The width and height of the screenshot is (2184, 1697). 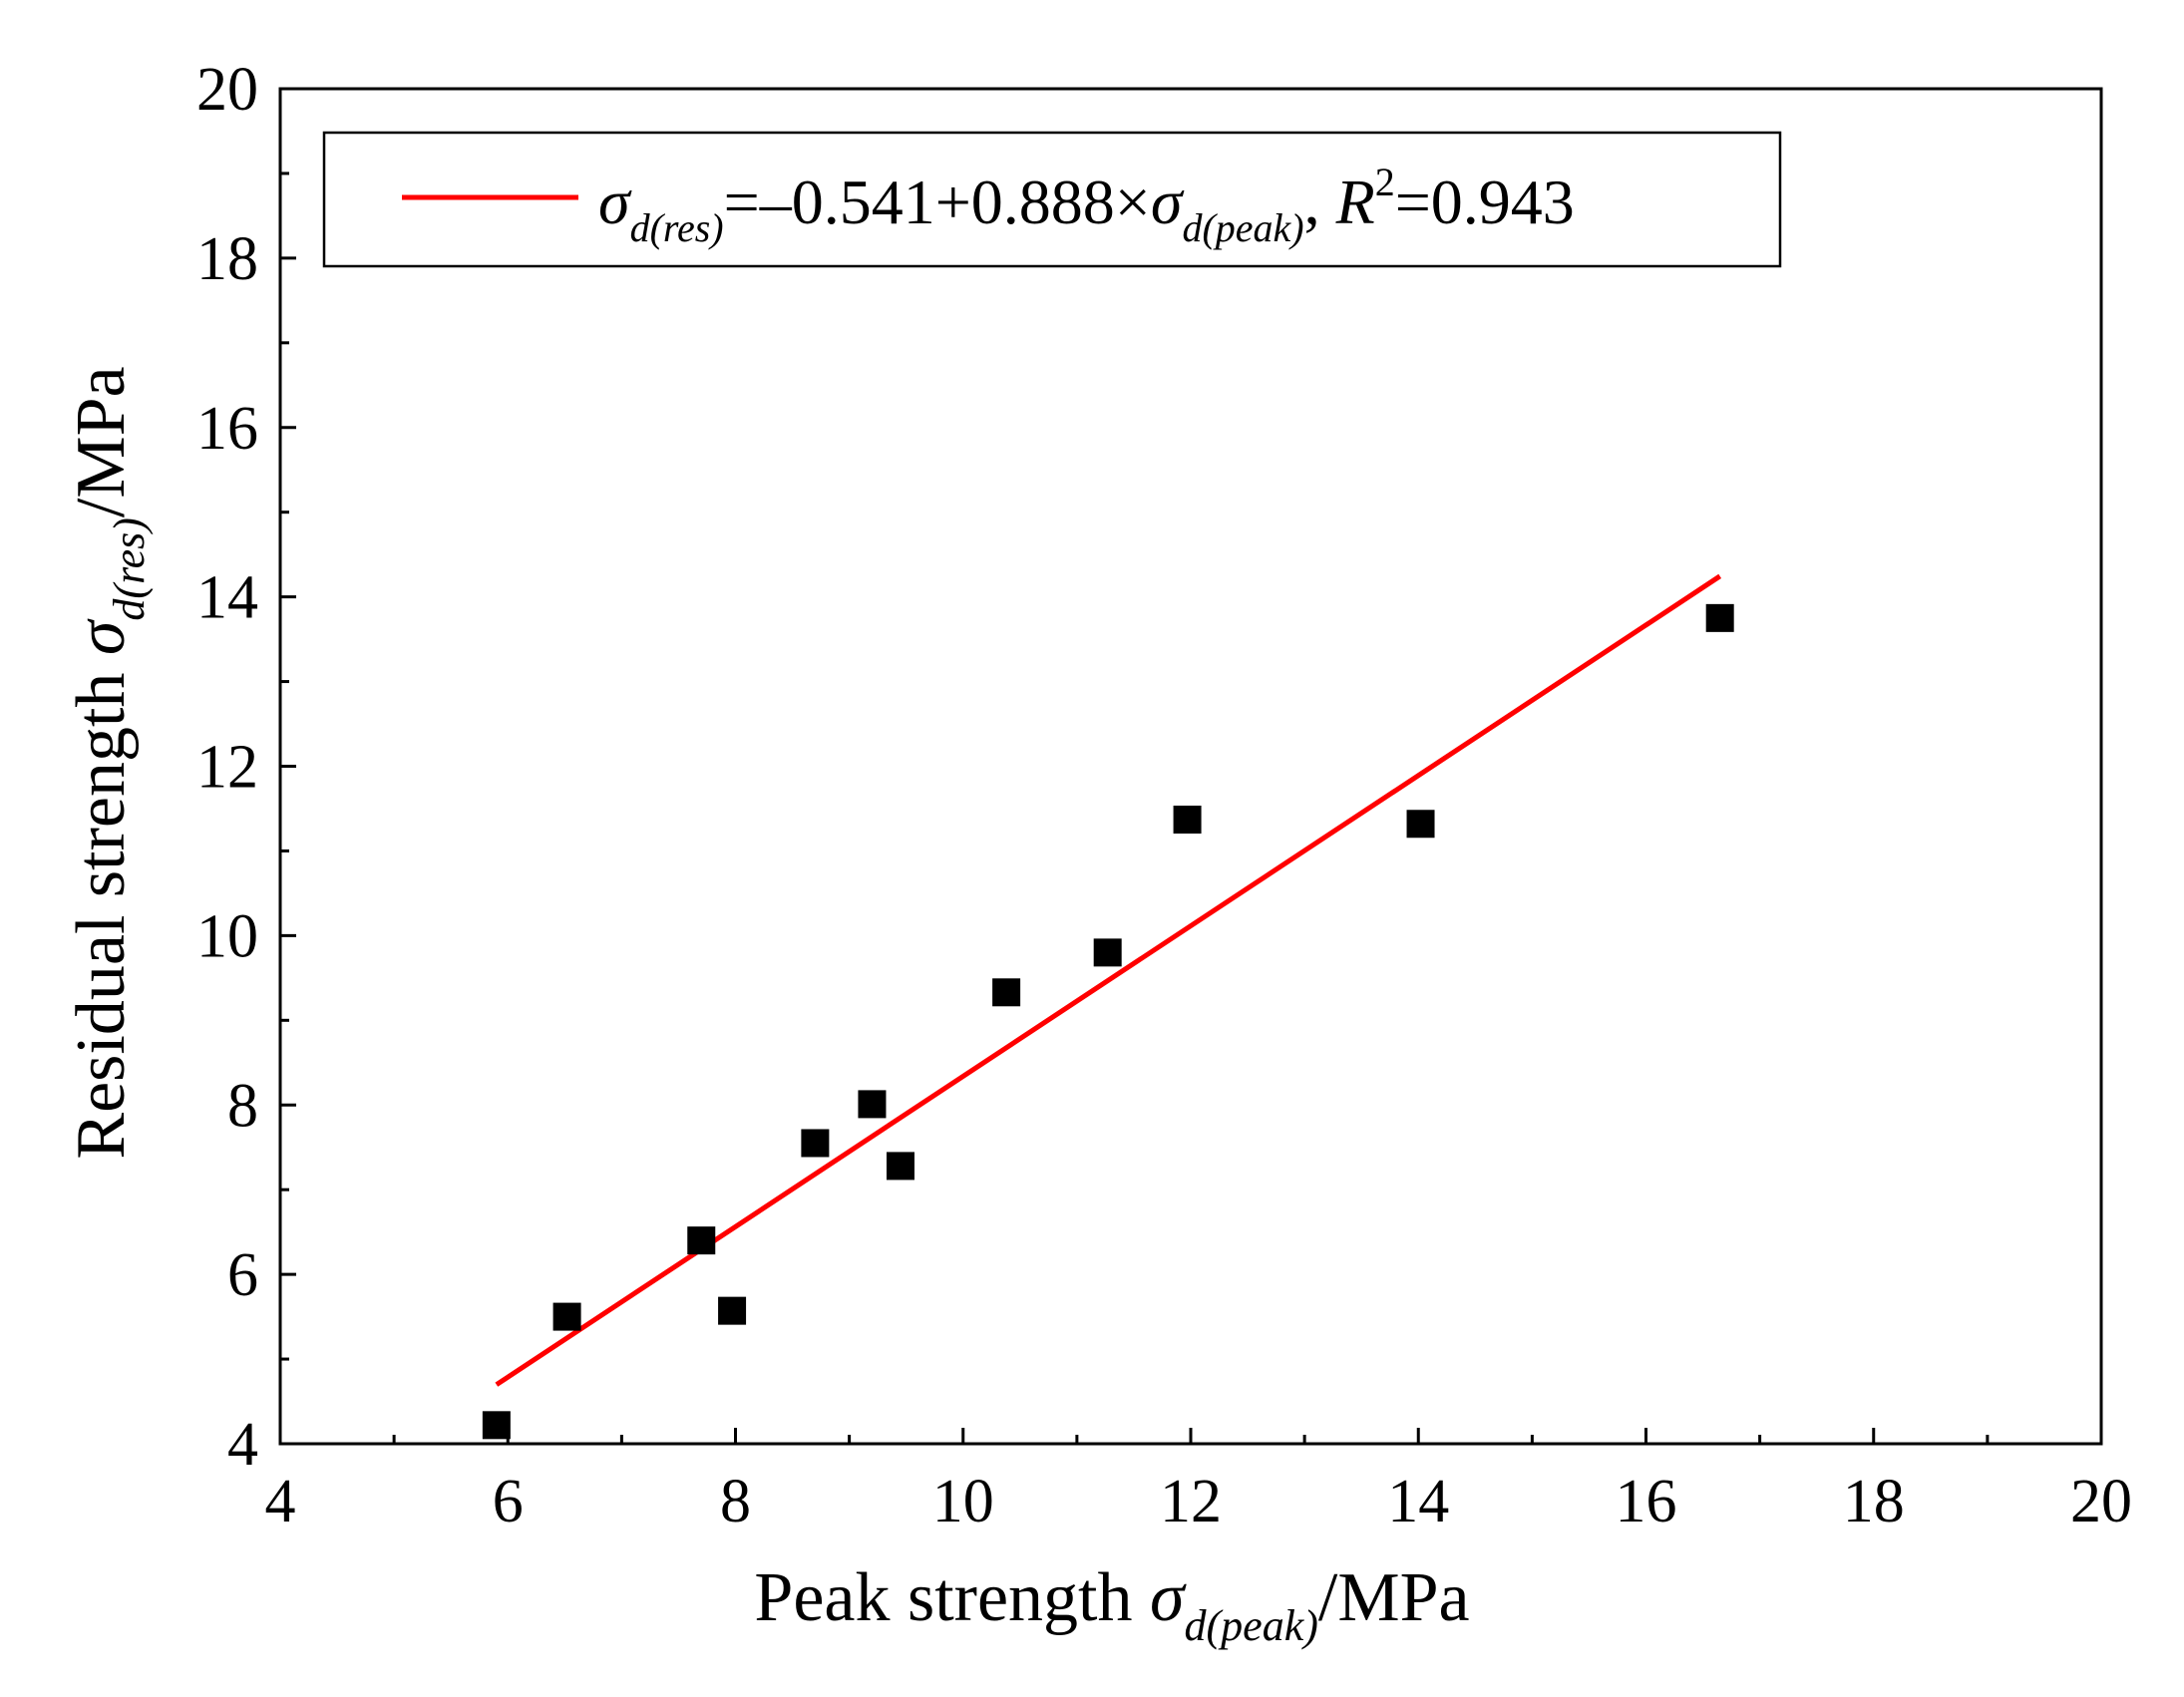 I want to click on x-tick-label: 4, so click(x=280, y=1501).